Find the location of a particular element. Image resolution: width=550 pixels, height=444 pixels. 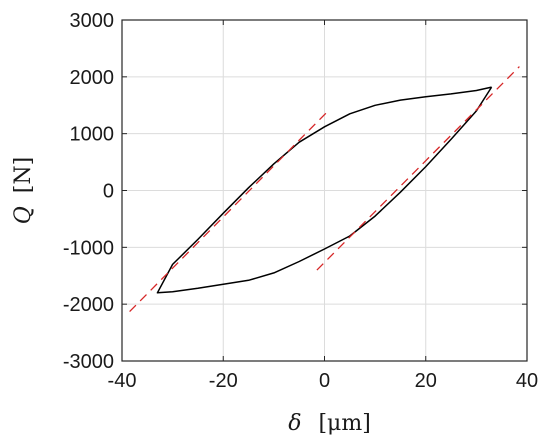

x-tick-label: 0 is located at coordinates (324, 381).